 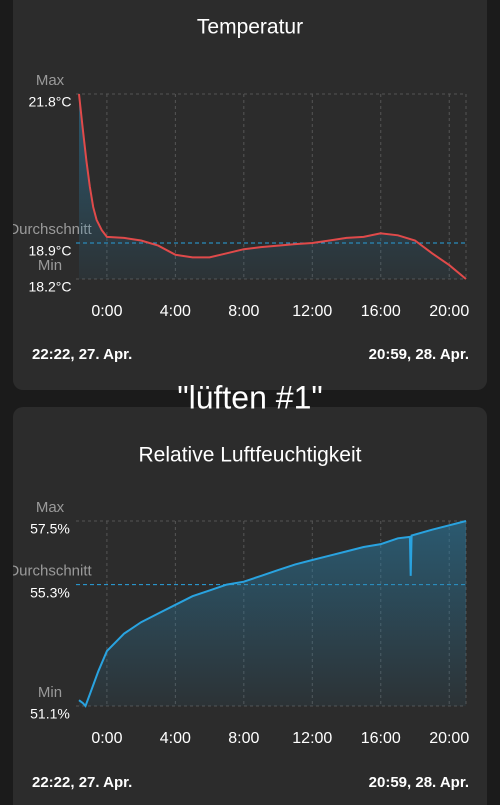 I want to click on y-tick-label: 55.3%, so click(x=50, y=592).